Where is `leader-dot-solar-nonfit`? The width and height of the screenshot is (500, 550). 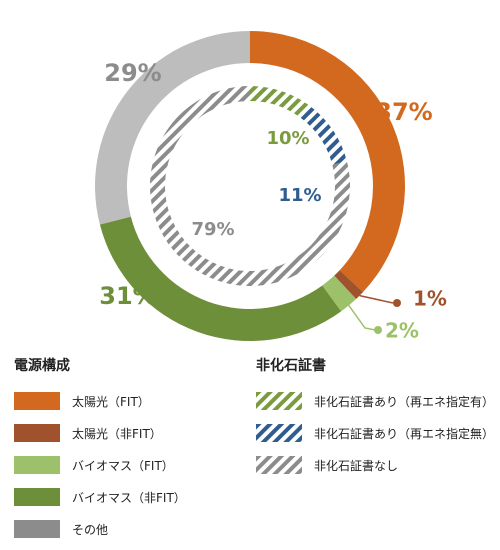
leader-dot-solar-nonfit is located at coordinates (397, 303).